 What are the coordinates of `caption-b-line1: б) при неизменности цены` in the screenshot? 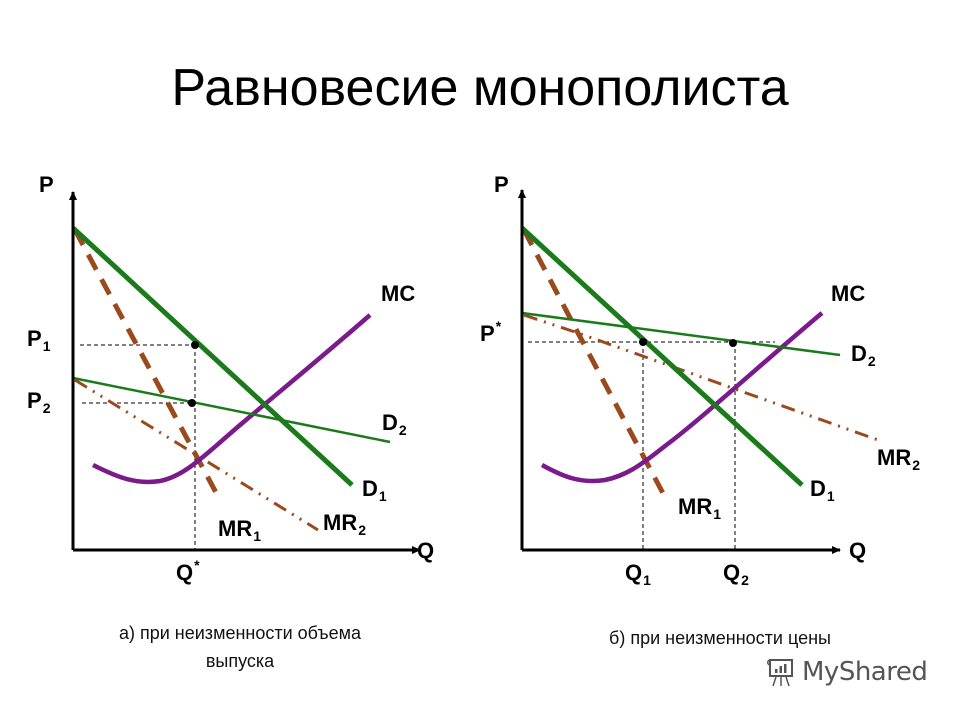 It's located at (720, 638).